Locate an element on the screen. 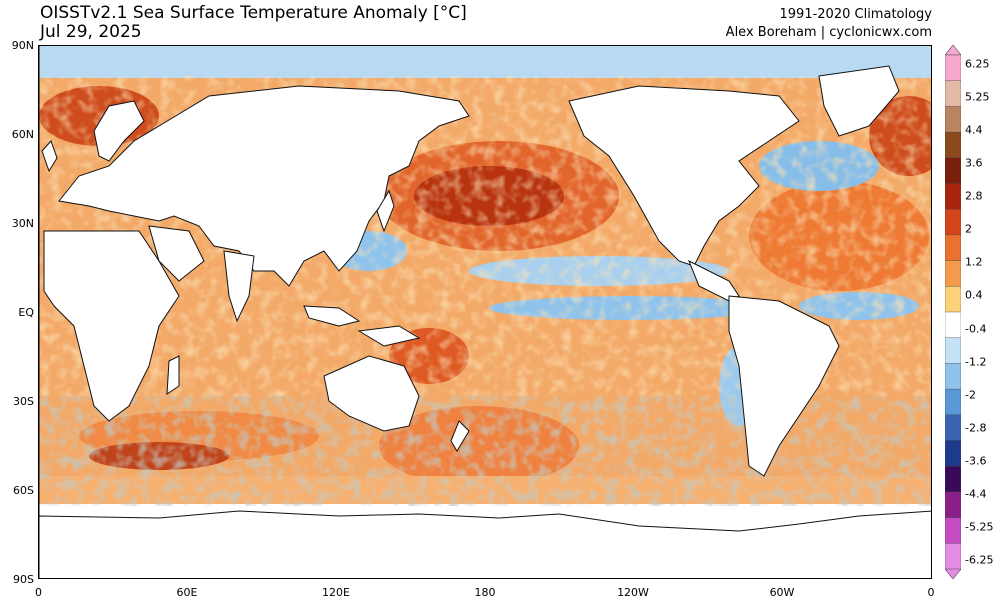 This screenshot has width=1000, height=604. colorbar-tick-label: 2 is located at coordinates (968, 229).